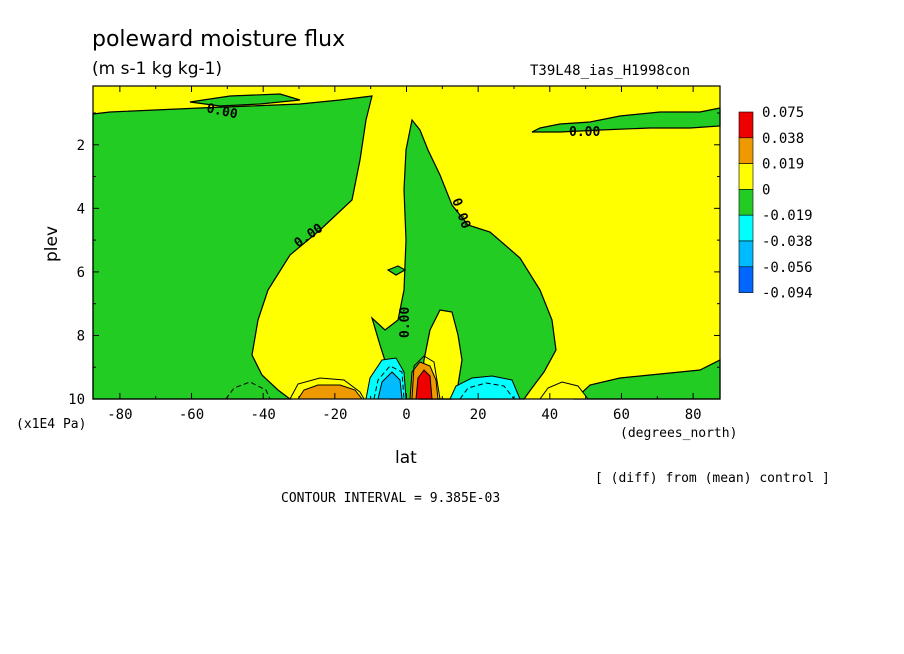  What do you see at coordinates (218, 39) in the screenshot?
I see `chart-title: poleward moisture flux` at bounding box center [218, 39].